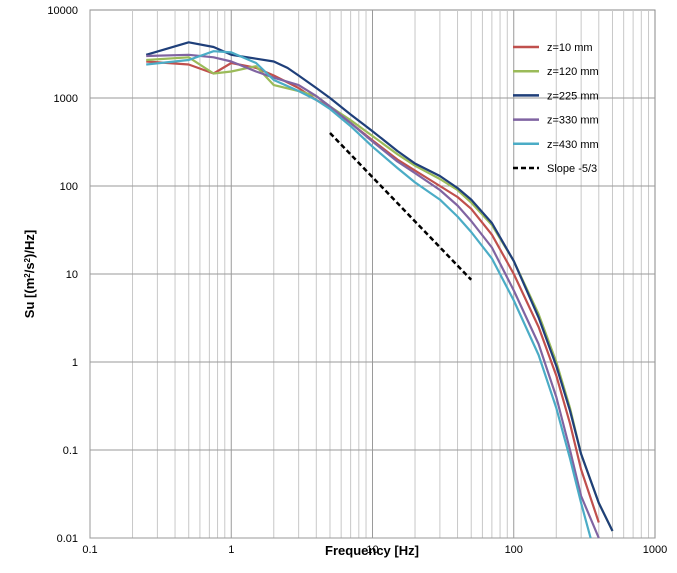  Describe the element at coordinates (573, 121) in the screenshot. I see `legend-label: z=330 mm` at that location.